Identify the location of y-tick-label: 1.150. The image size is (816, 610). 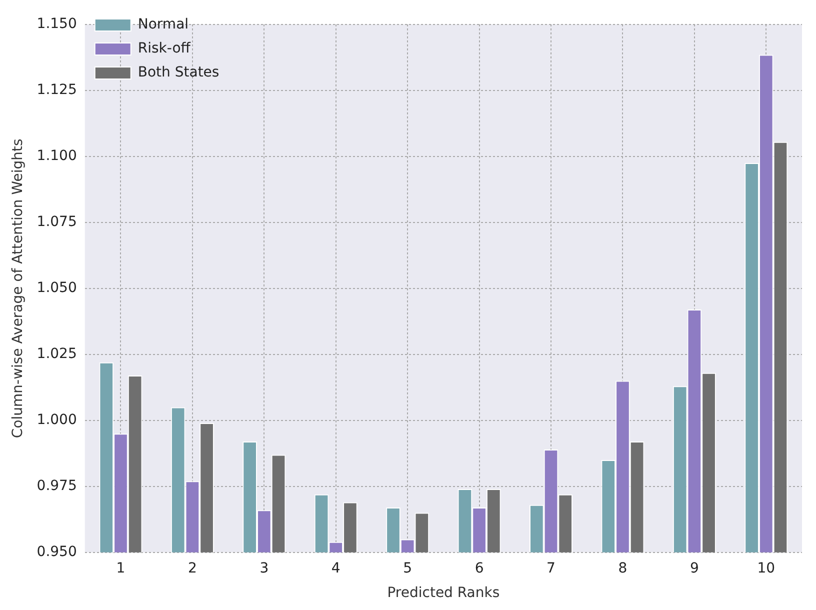
(56, 24).